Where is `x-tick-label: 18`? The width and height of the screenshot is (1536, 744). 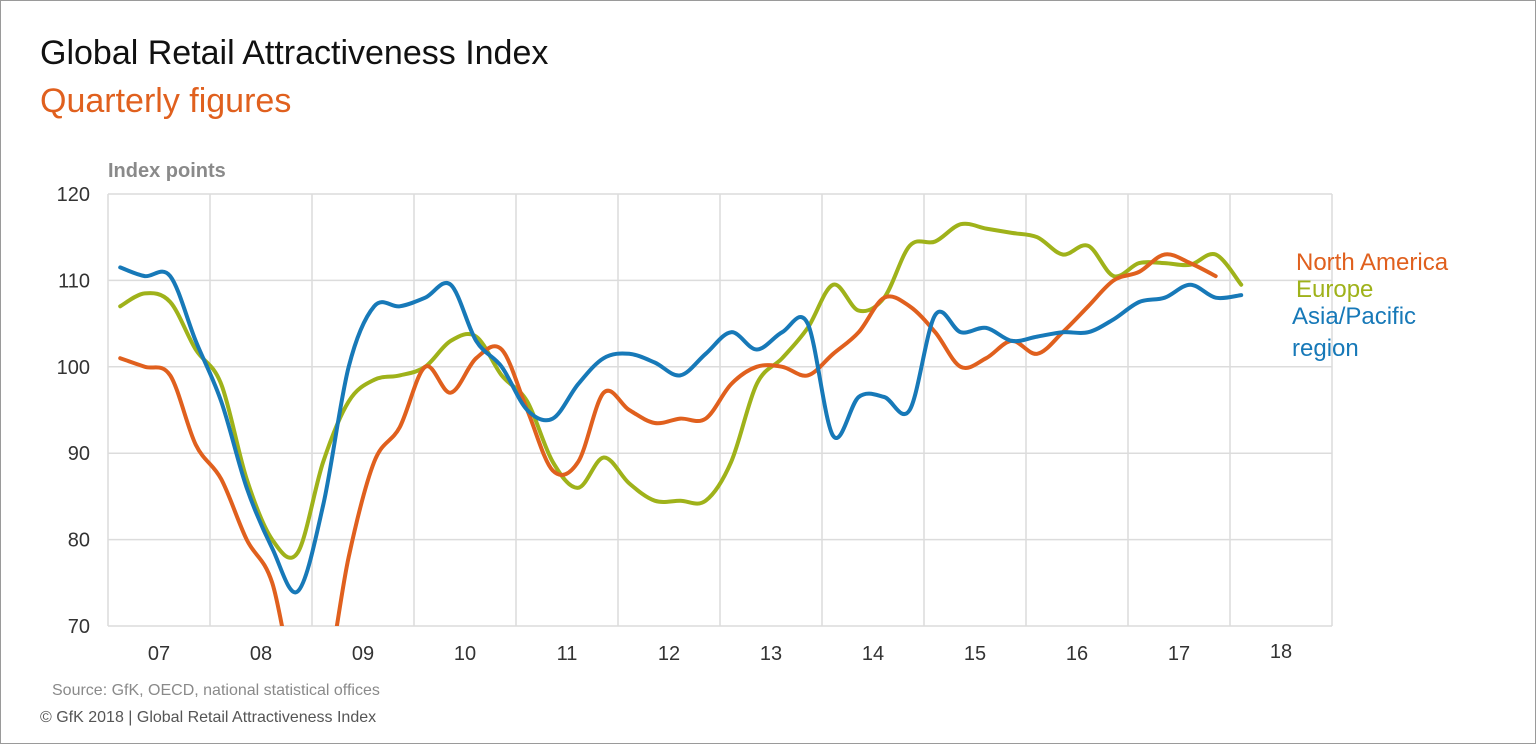 x-tick-label: 18 is located at coordinates (1281, 652).